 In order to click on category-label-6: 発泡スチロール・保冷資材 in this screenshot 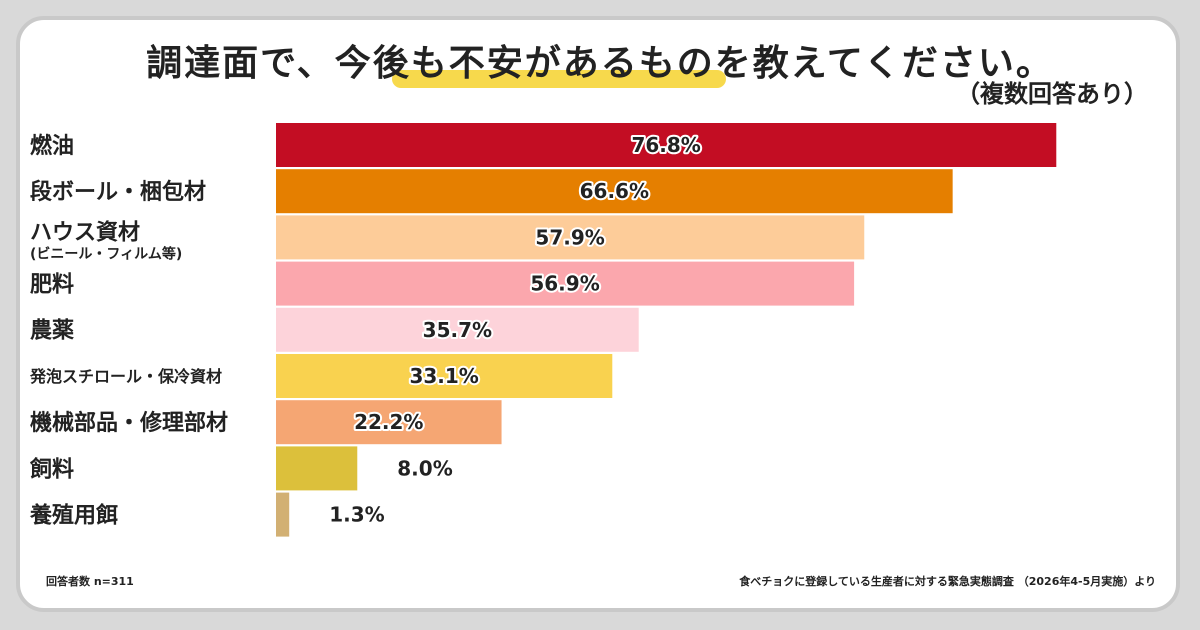, I will do `click(125, 376)`.